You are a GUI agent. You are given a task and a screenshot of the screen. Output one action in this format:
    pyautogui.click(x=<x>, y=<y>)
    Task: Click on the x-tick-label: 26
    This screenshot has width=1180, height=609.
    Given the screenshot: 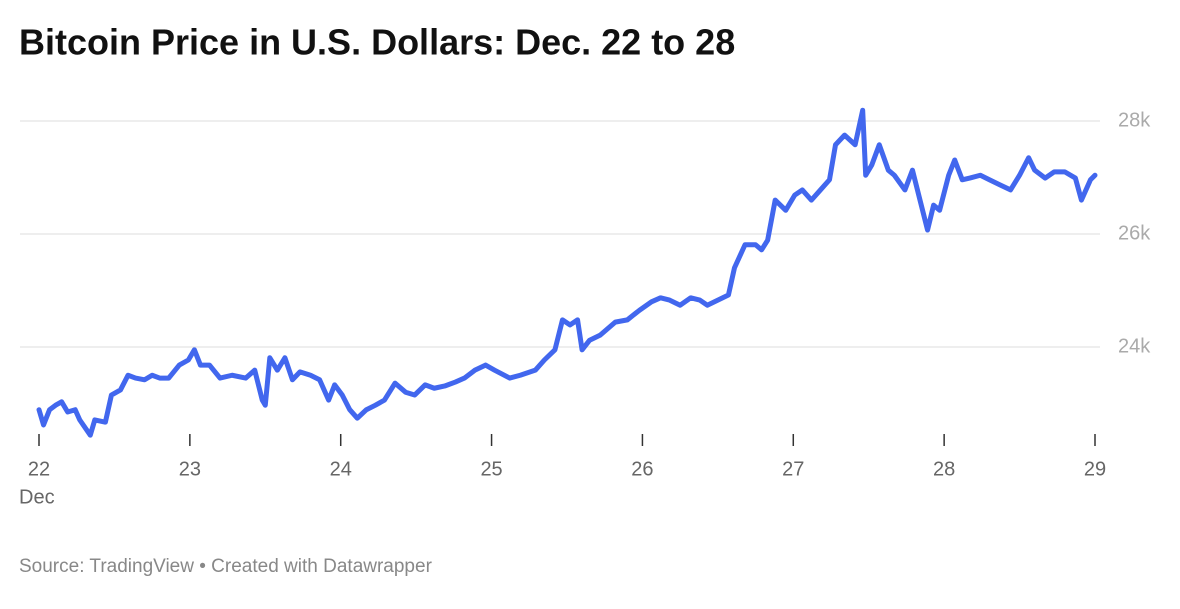 What is the action you would take?
    pyautogui.click(x=642, y=469)
    